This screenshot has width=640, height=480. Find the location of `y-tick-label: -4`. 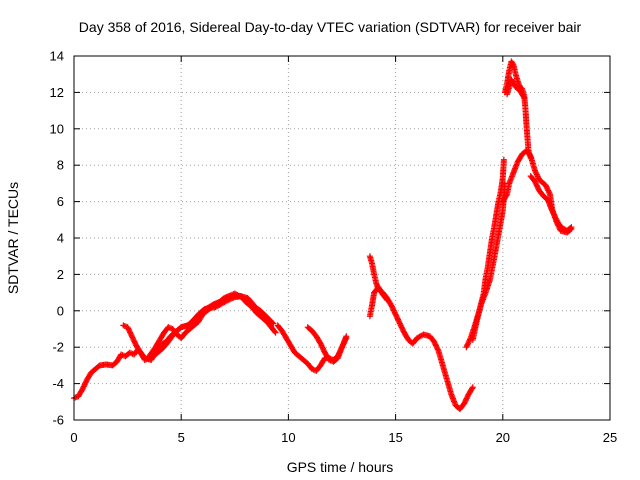

y-tick-label: -4 is located at coordinates (58, 383).